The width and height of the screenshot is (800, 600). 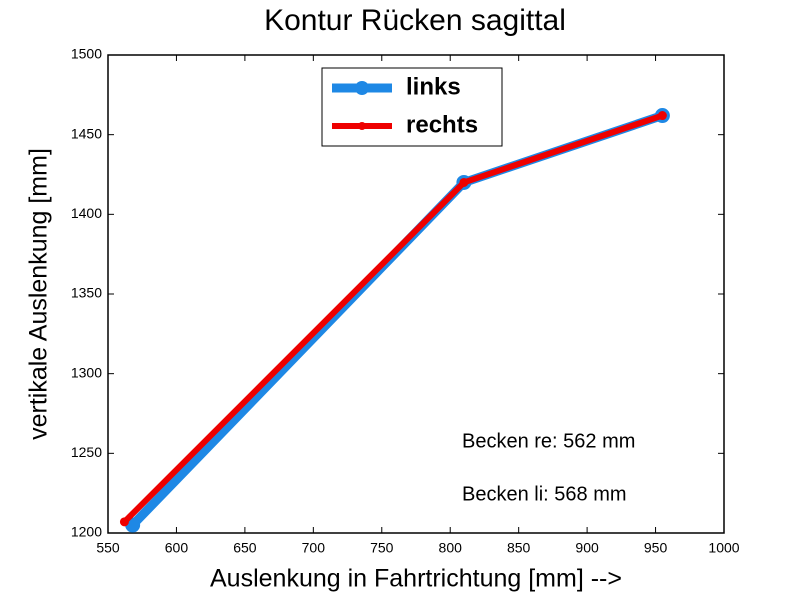 What do you see at coordinates (433, 86) in the screenshot?
I see `legend-label: links` at bounding box center [433, 86].